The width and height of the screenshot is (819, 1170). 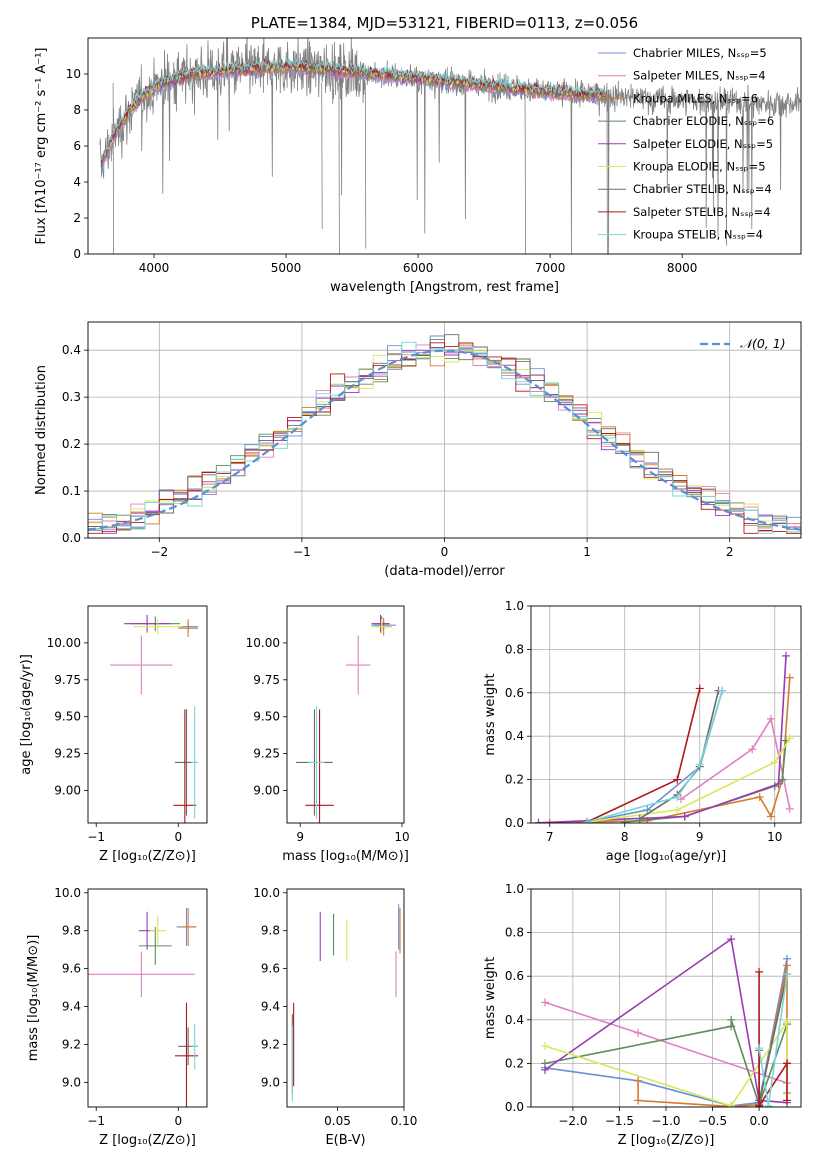 I want to click on x-tick-label: 8000, so click(x=682, y=268).